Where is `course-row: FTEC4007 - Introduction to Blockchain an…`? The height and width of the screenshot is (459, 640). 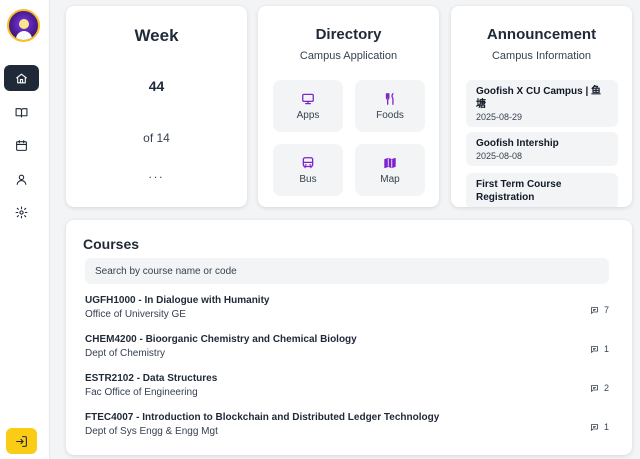
course-row: FTEC4007 - Introduction to Blockchain an… is located at coordinates (350, 430).